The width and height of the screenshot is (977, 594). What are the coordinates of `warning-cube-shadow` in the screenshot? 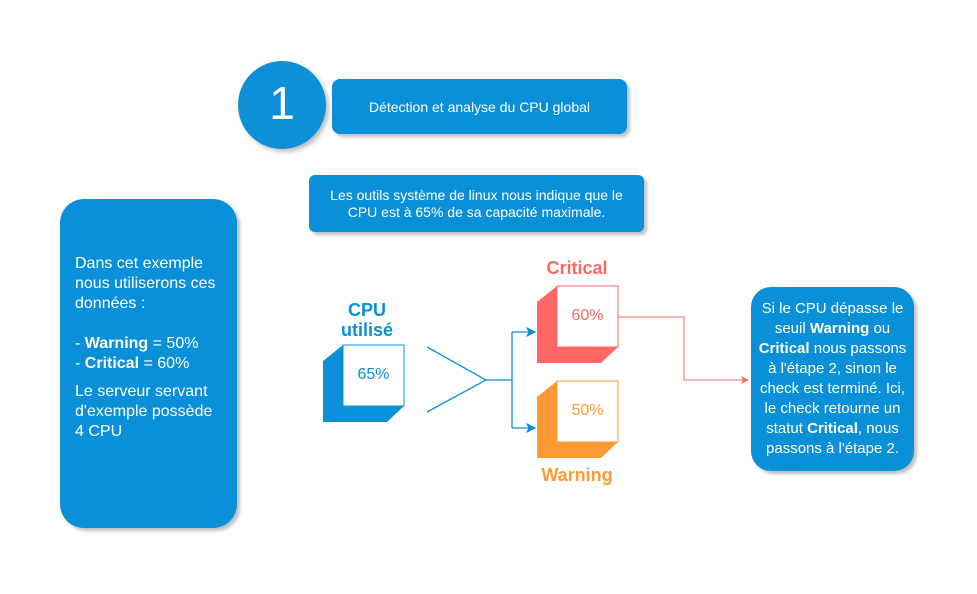 It's located at (577, 419).